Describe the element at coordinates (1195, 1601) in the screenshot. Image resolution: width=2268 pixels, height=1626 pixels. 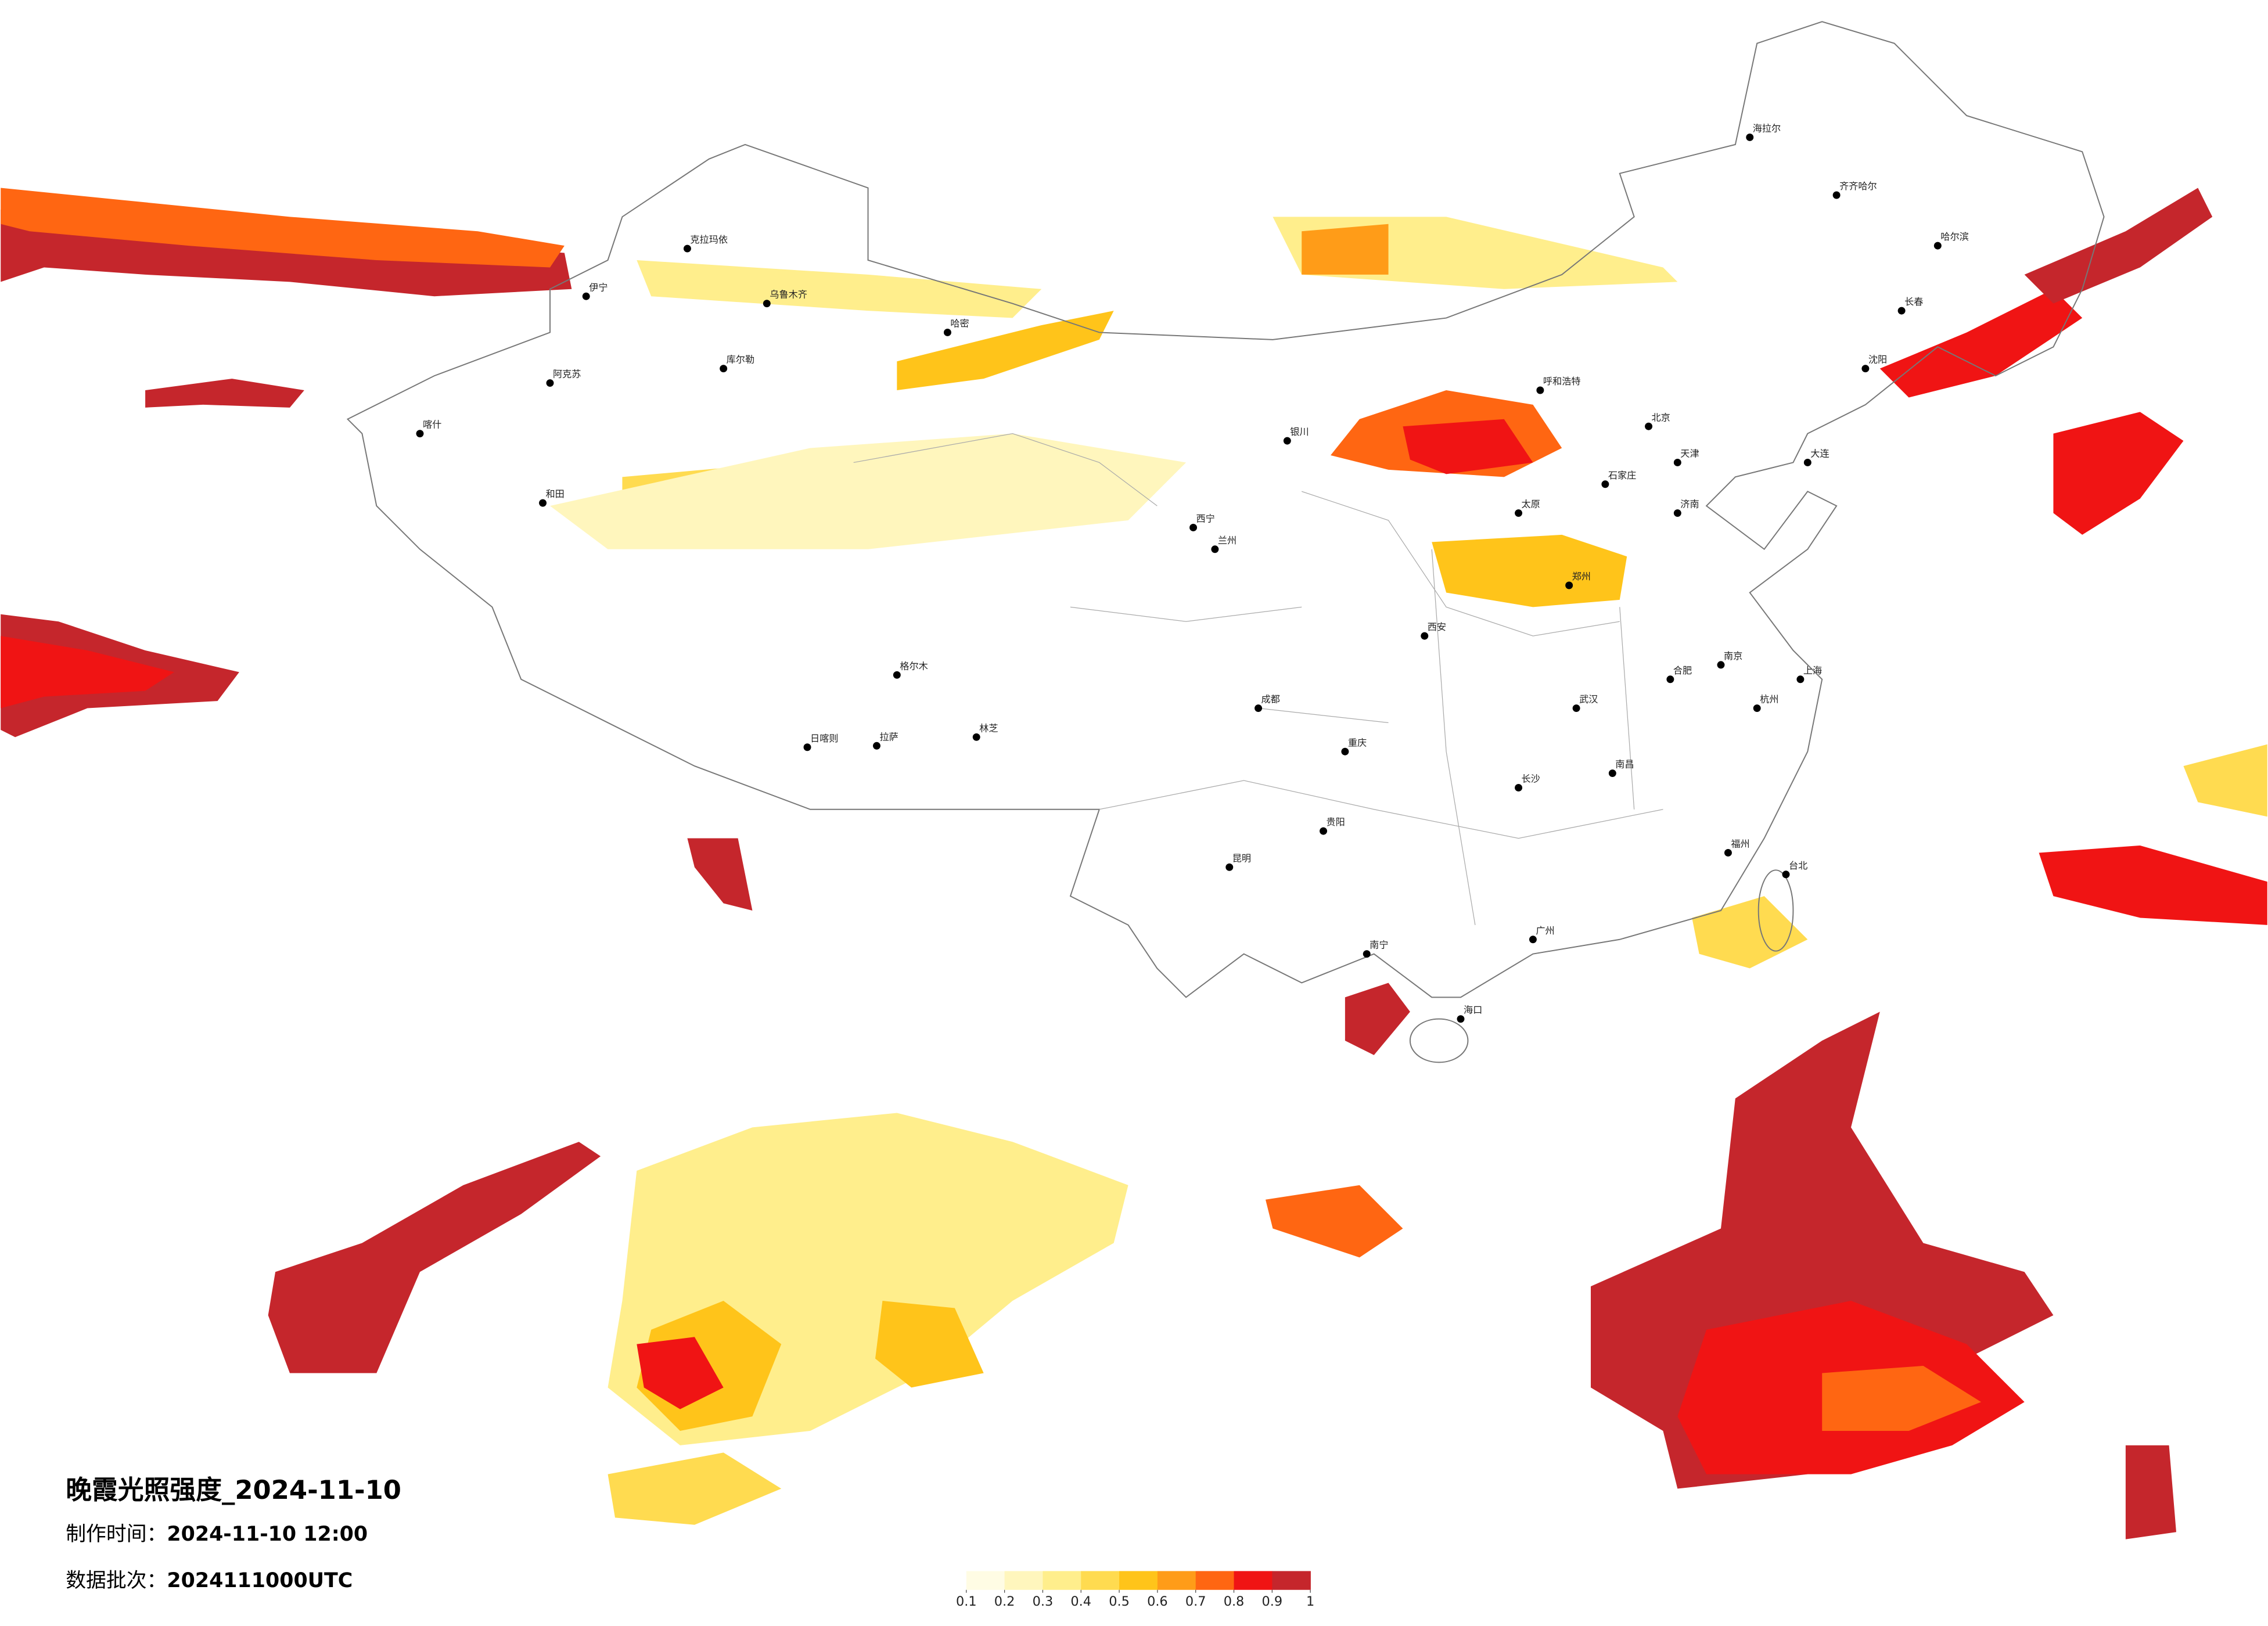
I see `colorbar-tick-label: 0.7` at that location.